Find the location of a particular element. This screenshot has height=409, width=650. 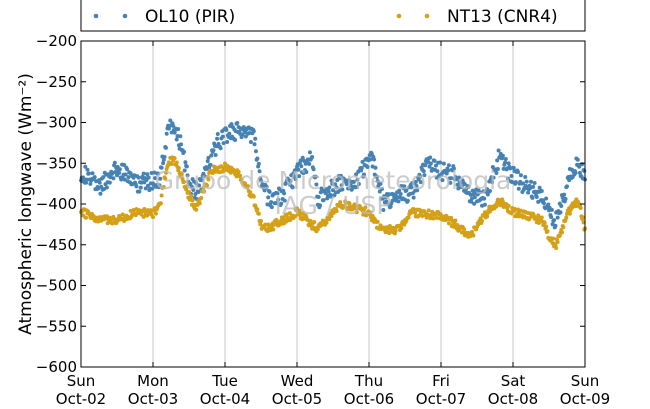

y-tick-label: −450 is located at coordinates (56, 245).